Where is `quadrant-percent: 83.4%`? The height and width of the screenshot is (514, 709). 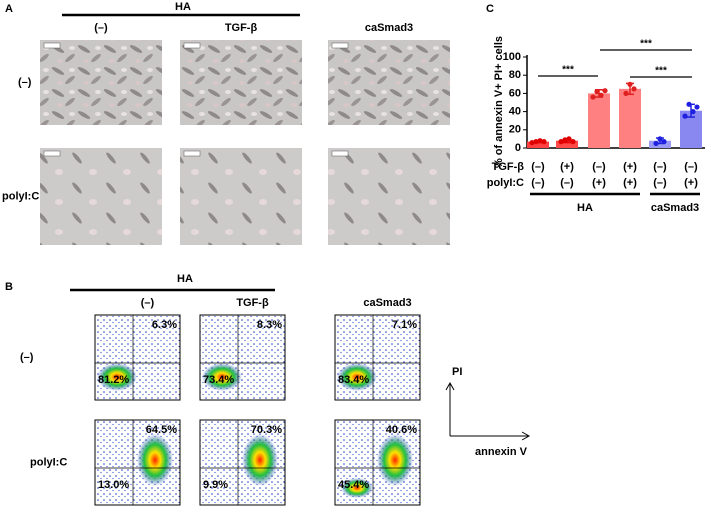 quadrant-percent: 83.4% is located at coordinates (353, 380).